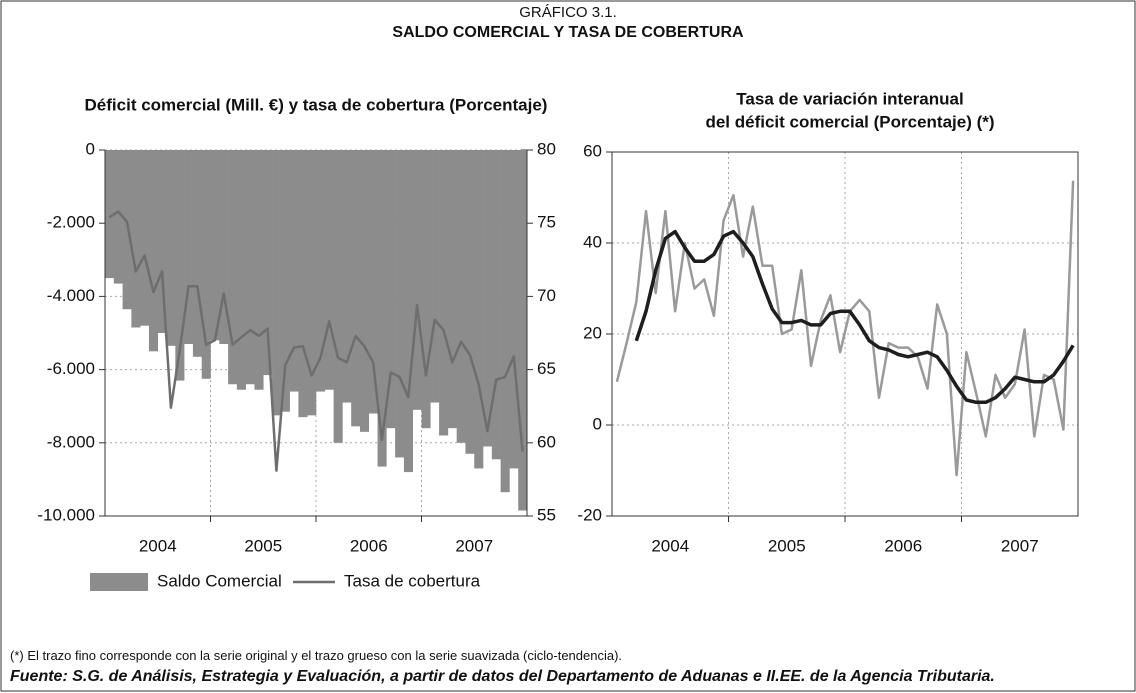  I want to click on y-tick-label: -2.000, so click(71, 222).